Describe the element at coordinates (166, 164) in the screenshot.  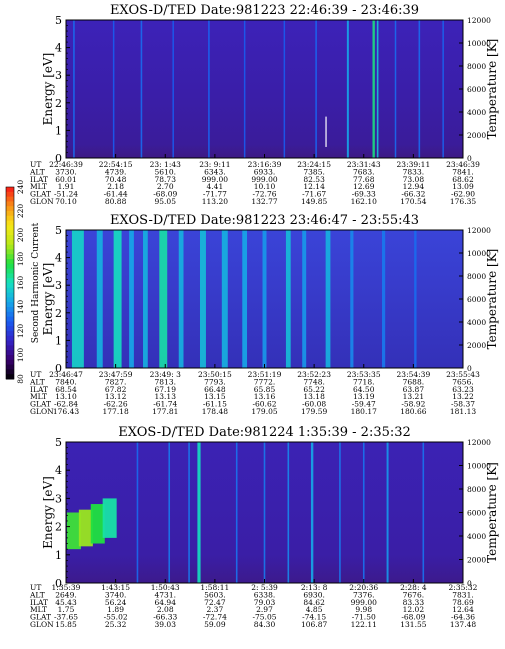
I see `orbit-row-value: 23: 1:43` at that location.